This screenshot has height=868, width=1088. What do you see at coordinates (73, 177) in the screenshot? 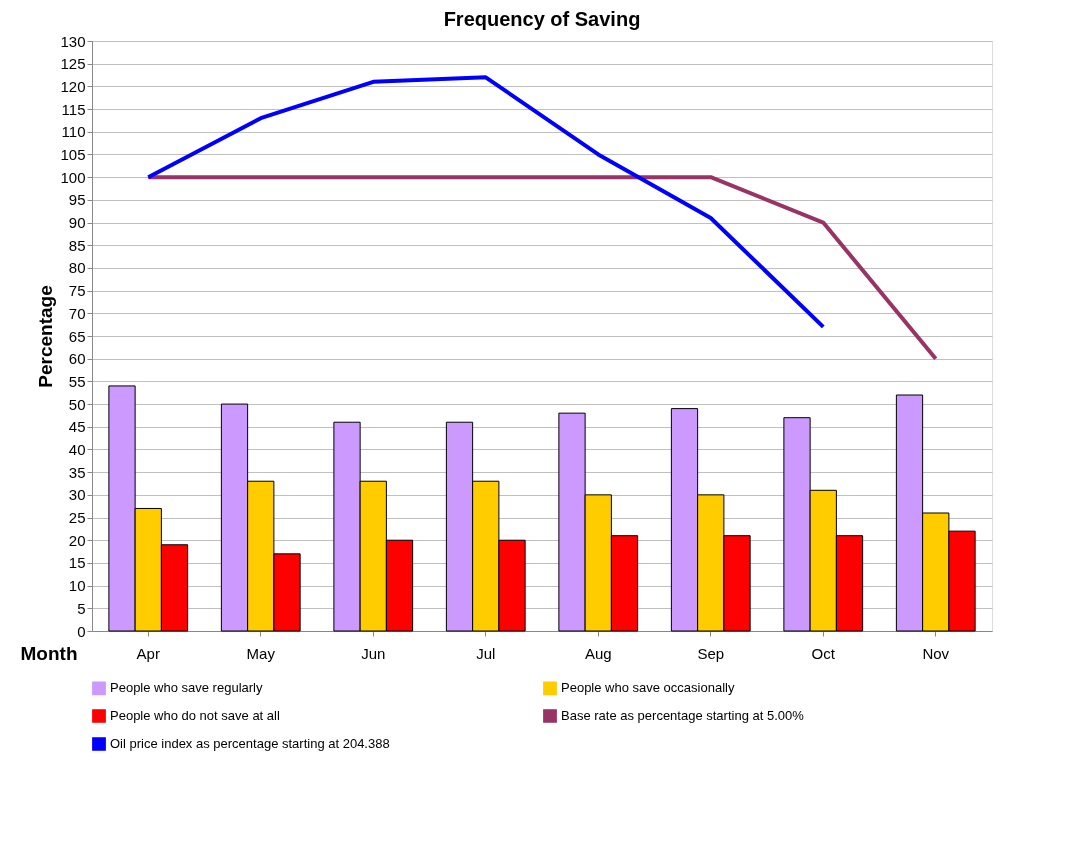
I see `y-tick-label: 100` at bounding box center [73, 177].